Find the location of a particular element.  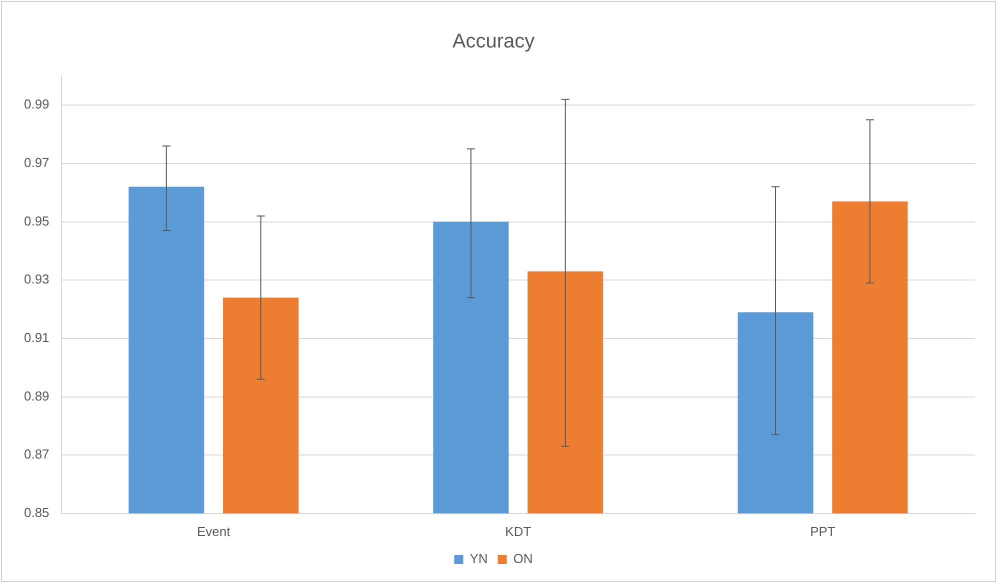

y-tick-label: 0.93 is located at coordinates (37, 279).